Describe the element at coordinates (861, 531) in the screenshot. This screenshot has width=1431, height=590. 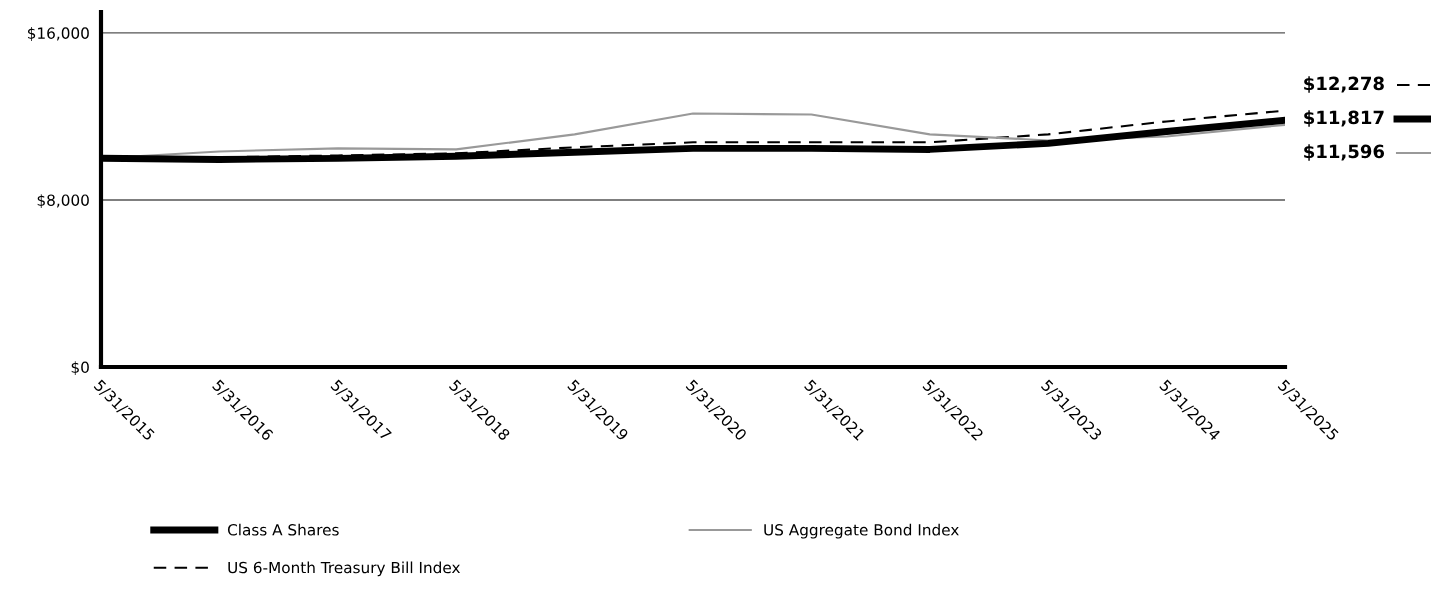
I see `legend-label: US Aggregate Bond Index` at that location.